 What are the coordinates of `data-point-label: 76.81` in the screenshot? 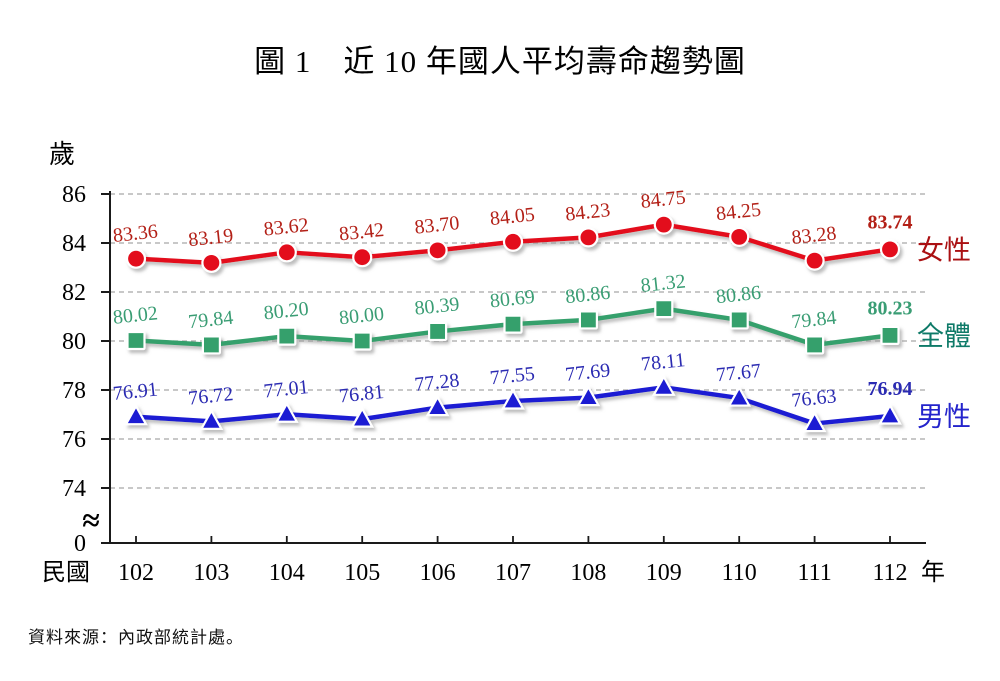 It's located at (361, 394).